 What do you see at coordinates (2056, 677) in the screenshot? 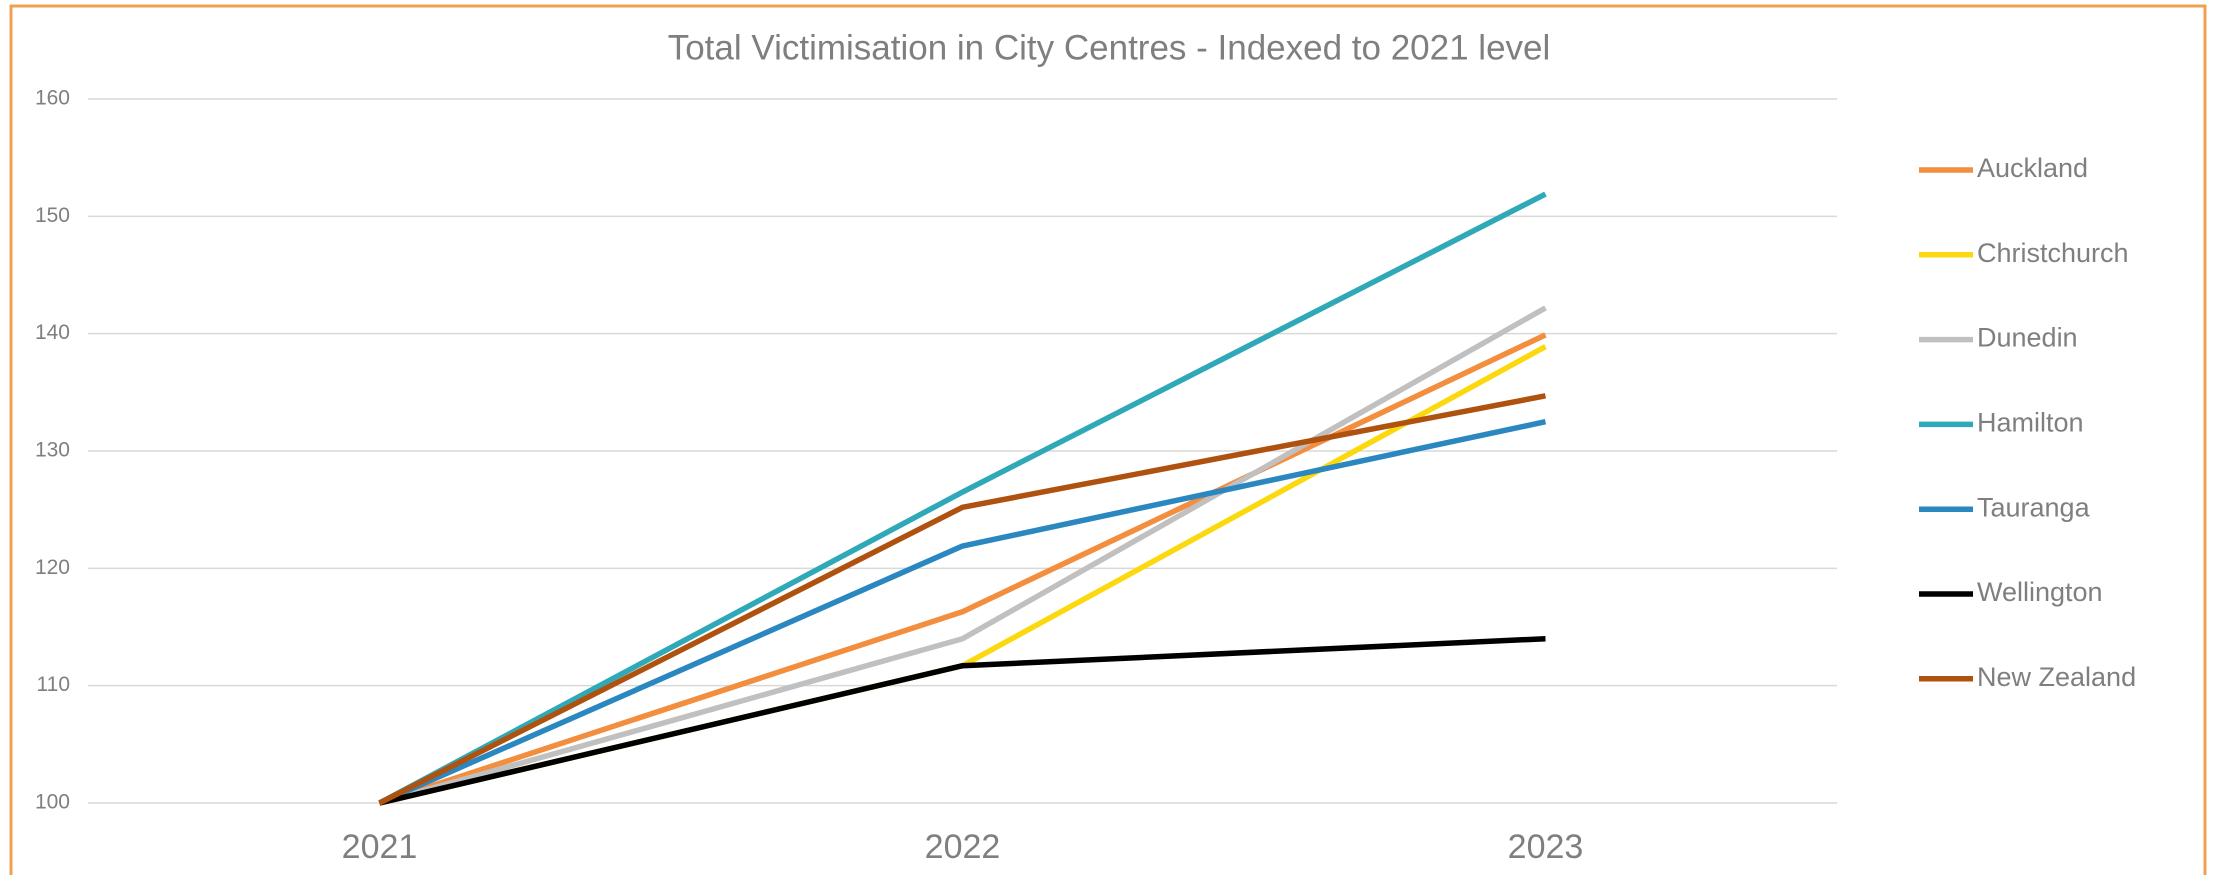
I see `legend-label: New Zealand` at bounding box center [2056, 677].